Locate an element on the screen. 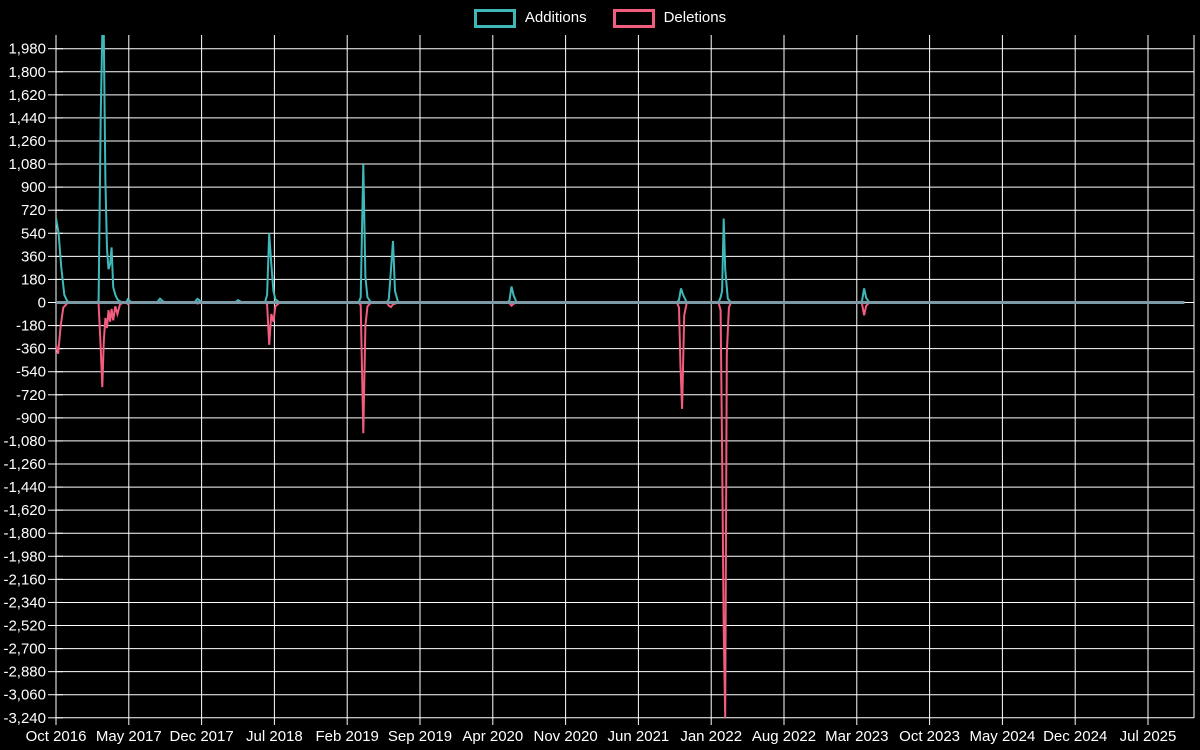  chart-legend: Additions Deletions is located at coordinates (600, 18).